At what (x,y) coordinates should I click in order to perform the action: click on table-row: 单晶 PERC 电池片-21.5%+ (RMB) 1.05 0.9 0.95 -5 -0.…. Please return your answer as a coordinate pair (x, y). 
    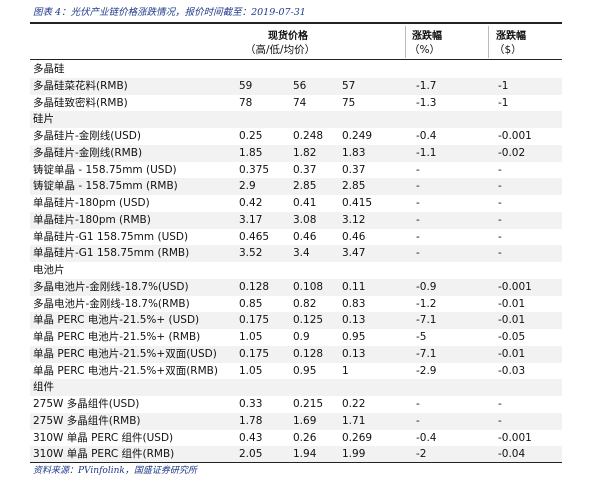
    Looking at the image, I should click on (296, 337).